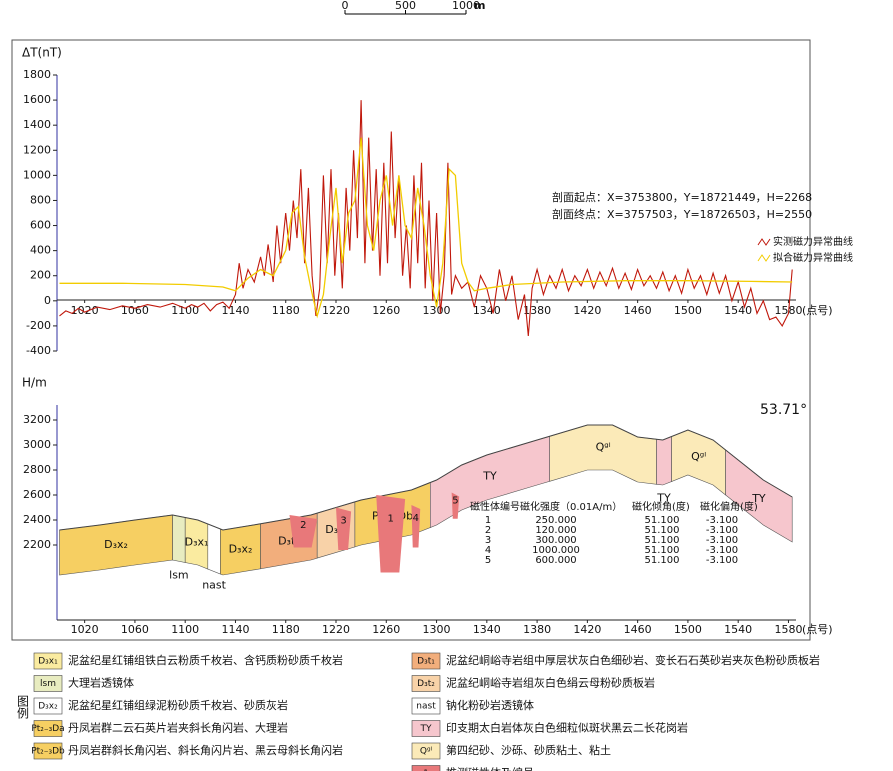 Image resolution: width=893 pixels, height=771 pixels. What do you see at coordinates (37, 124) in the screenshot?
I see `y-tick-label: 1400` at bounding box center [37, 124].